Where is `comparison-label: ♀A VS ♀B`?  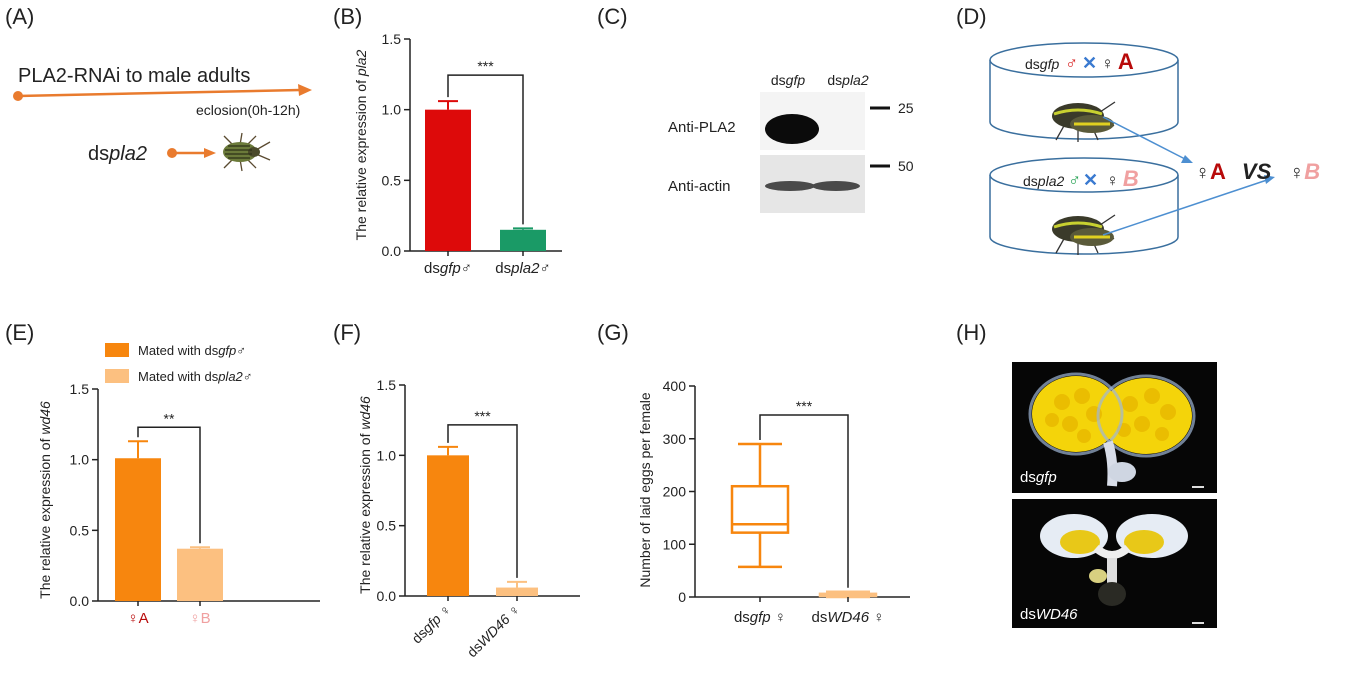 comparison-label: ♀A VS ♀B is located at coordinates (1257, 171).